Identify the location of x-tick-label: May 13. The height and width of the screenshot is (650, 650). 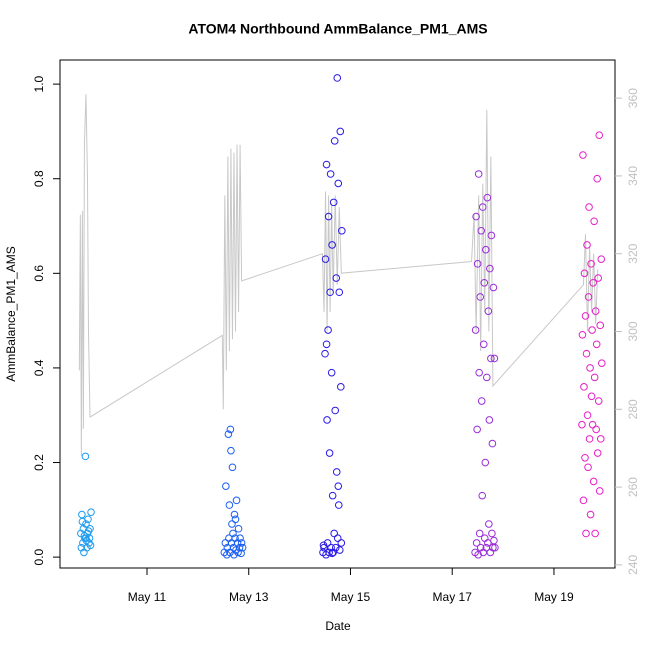
(249, 597).